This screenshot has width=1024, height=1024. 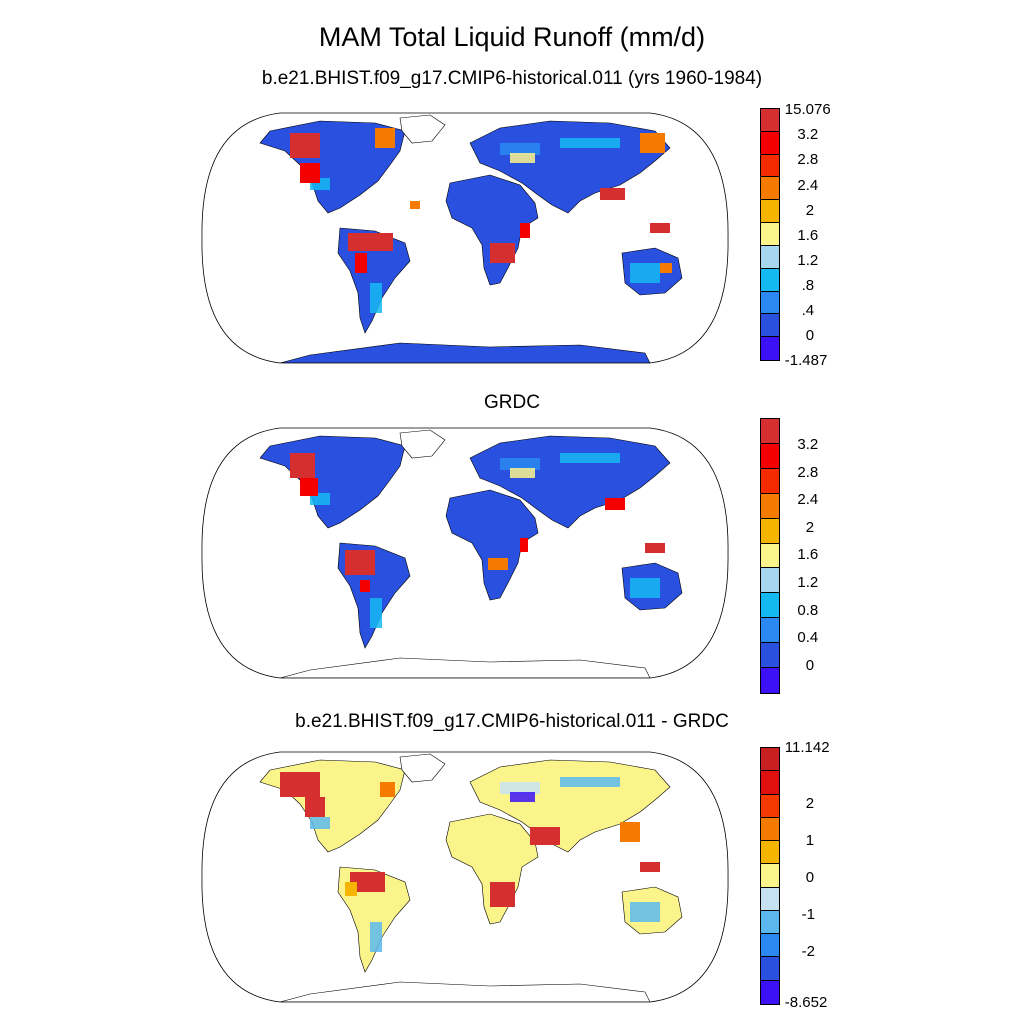 What do you see at coordinates (808, 285) in the screenshot?
I see `colorbar-tick-label: .8` at bounding box center [808, 285].